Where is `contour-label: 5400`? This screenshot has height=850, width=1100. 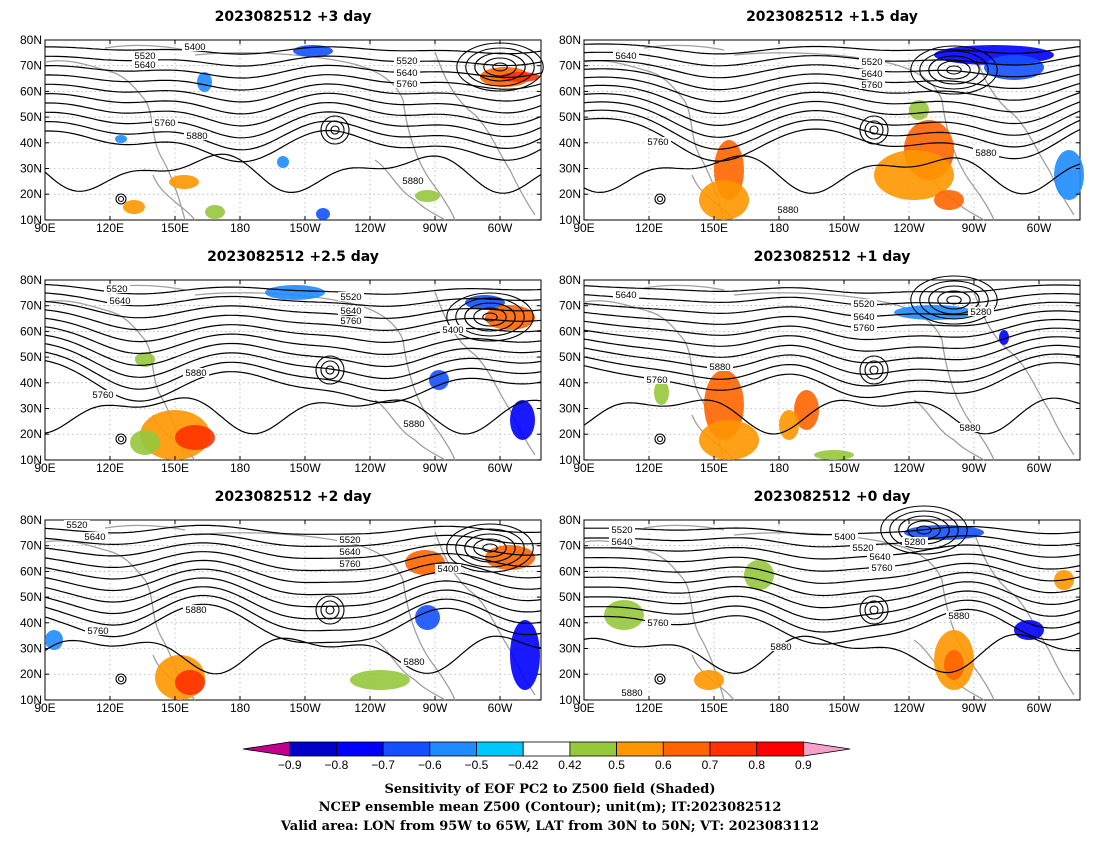
contour-label: 5400 is located at coordinates (452, 330).